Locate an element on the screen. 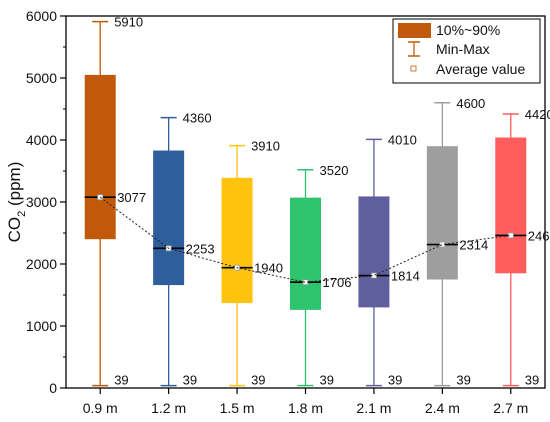 The width and height of the screenshot is (550, 422). y-tick-label: 4000 is located at coordinates (41, 140).